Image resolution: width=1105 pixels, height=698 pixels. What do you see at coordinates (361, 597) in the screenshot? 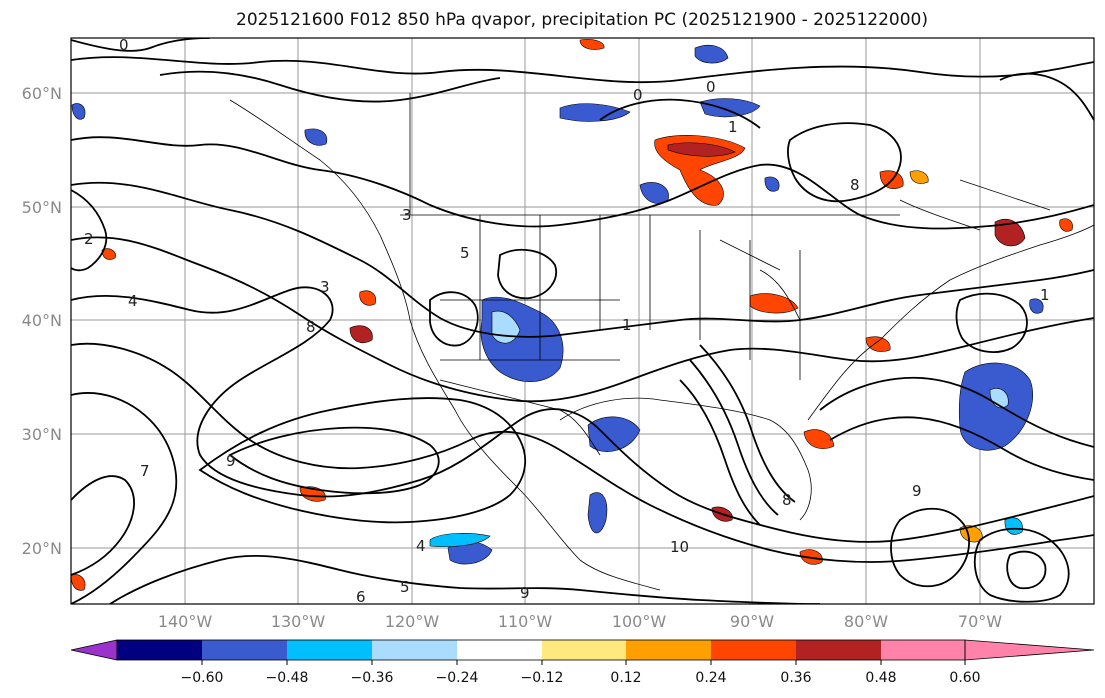
I see `contour-label: 6` at bounding box center [361, 597].